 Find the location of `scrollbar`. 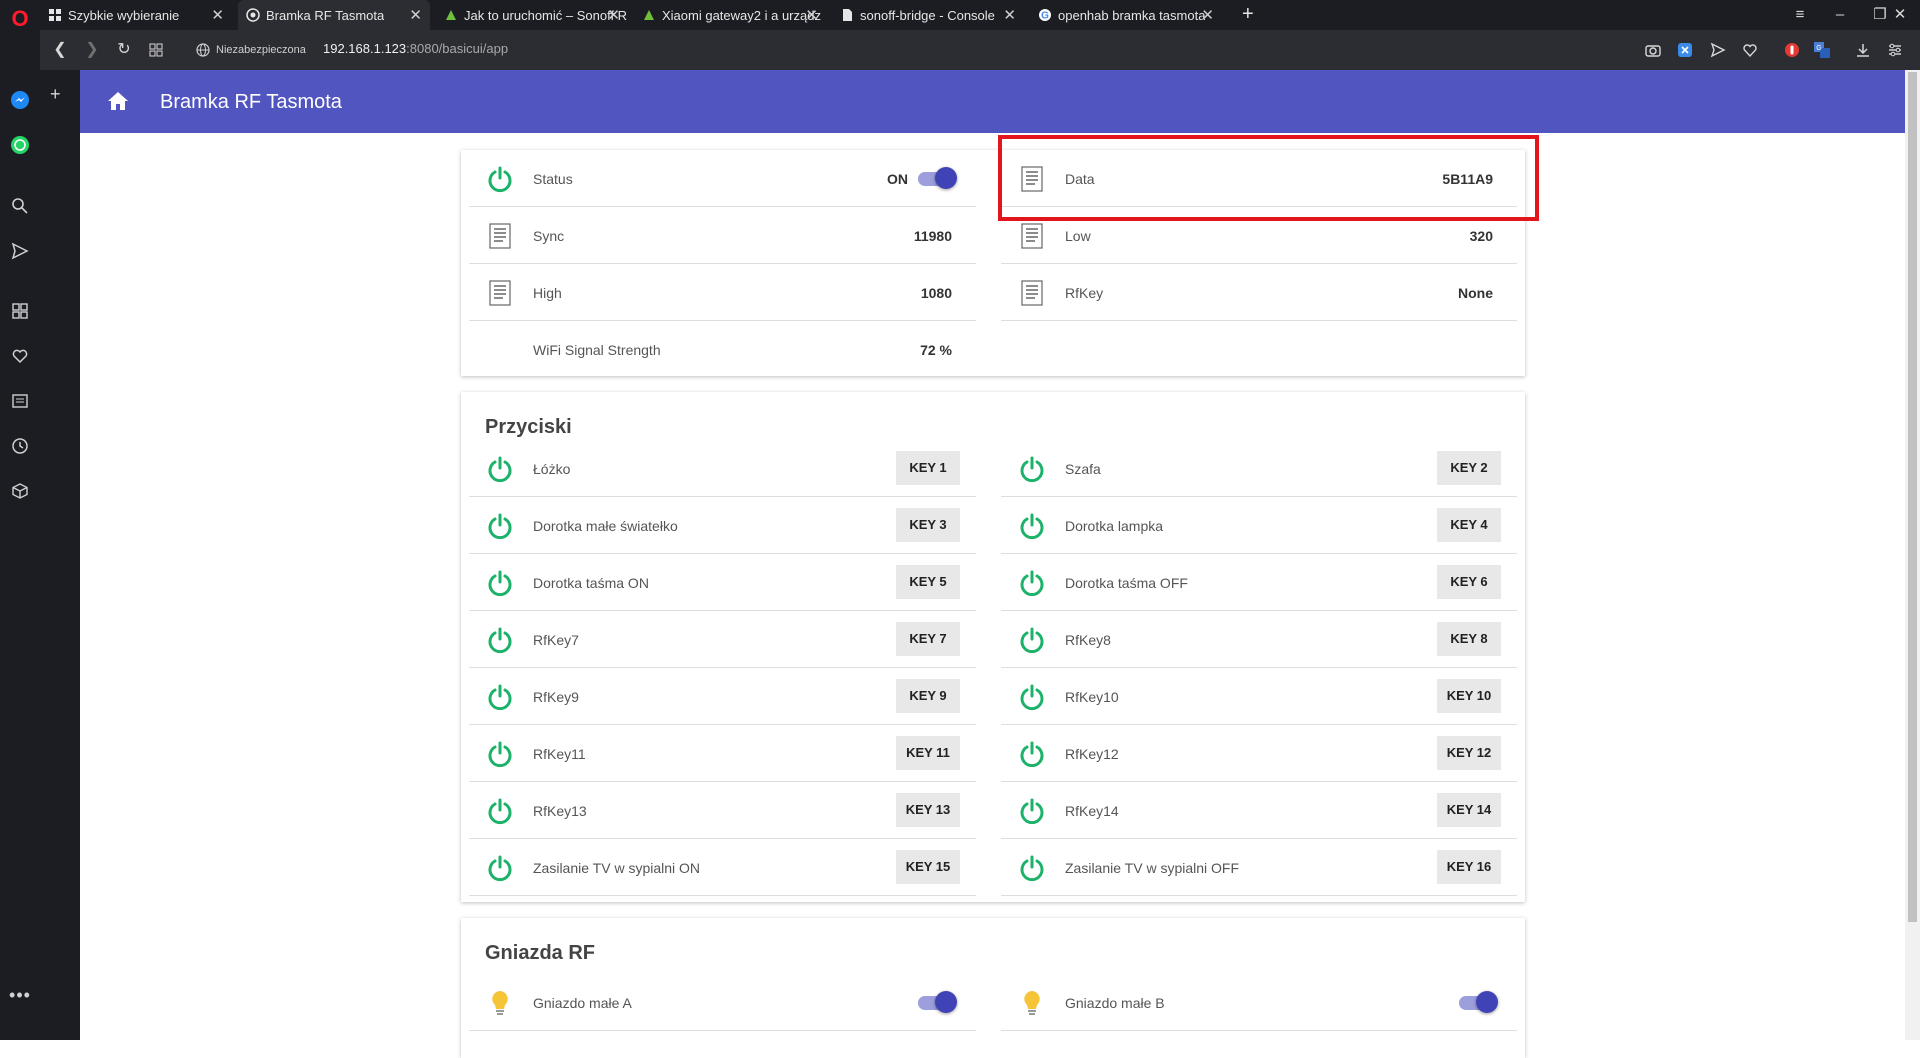

scrollbar is located at coordinates (1912, 555).